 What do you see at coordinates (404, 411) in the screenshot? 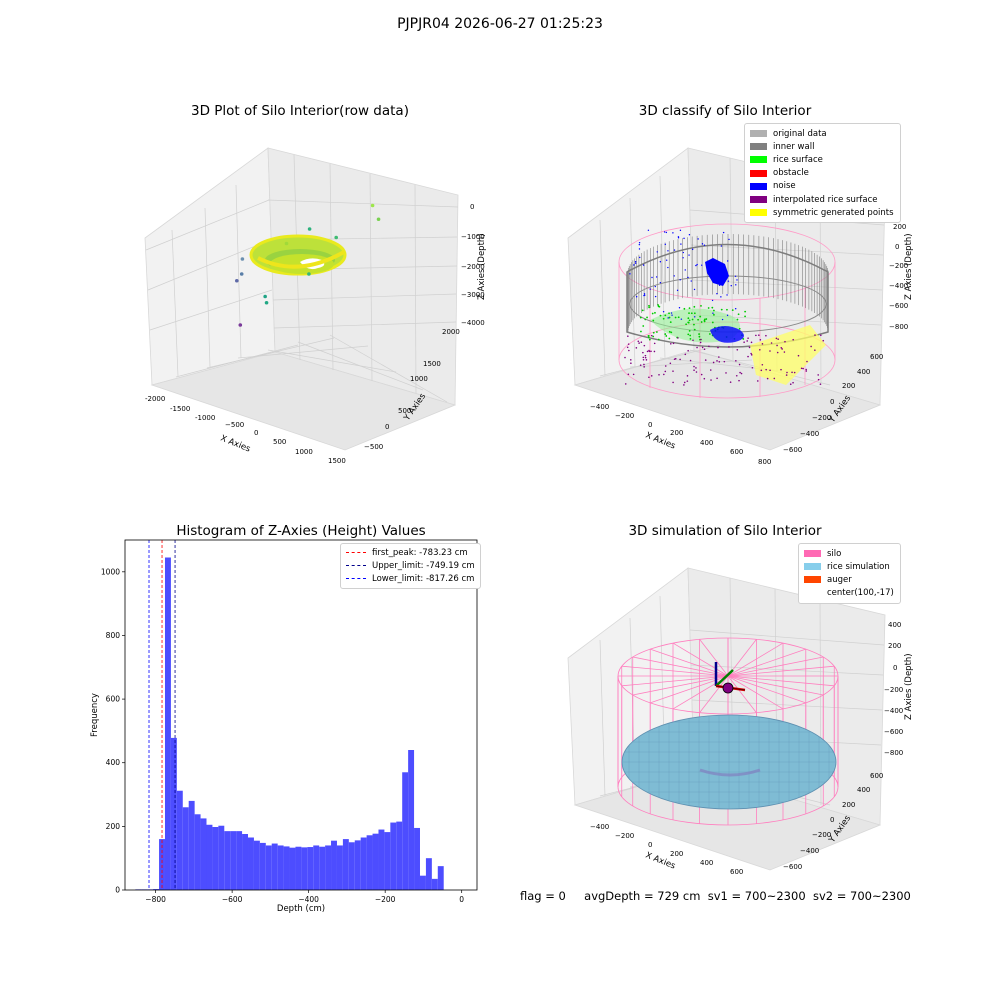
I see `svg-text: 500` at bounding box center [404, 411].